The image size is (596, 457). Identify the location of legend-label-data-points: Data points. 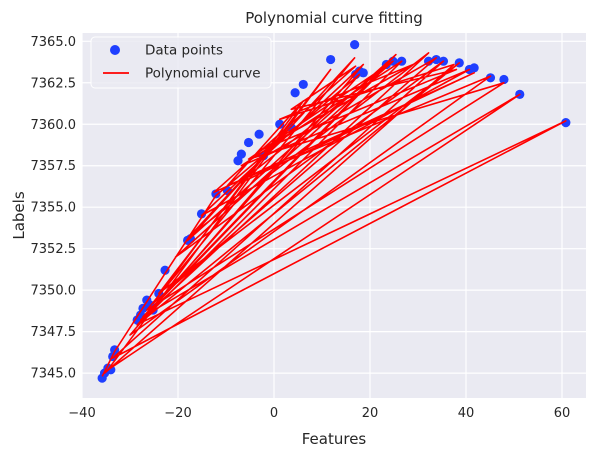
(184, 51).